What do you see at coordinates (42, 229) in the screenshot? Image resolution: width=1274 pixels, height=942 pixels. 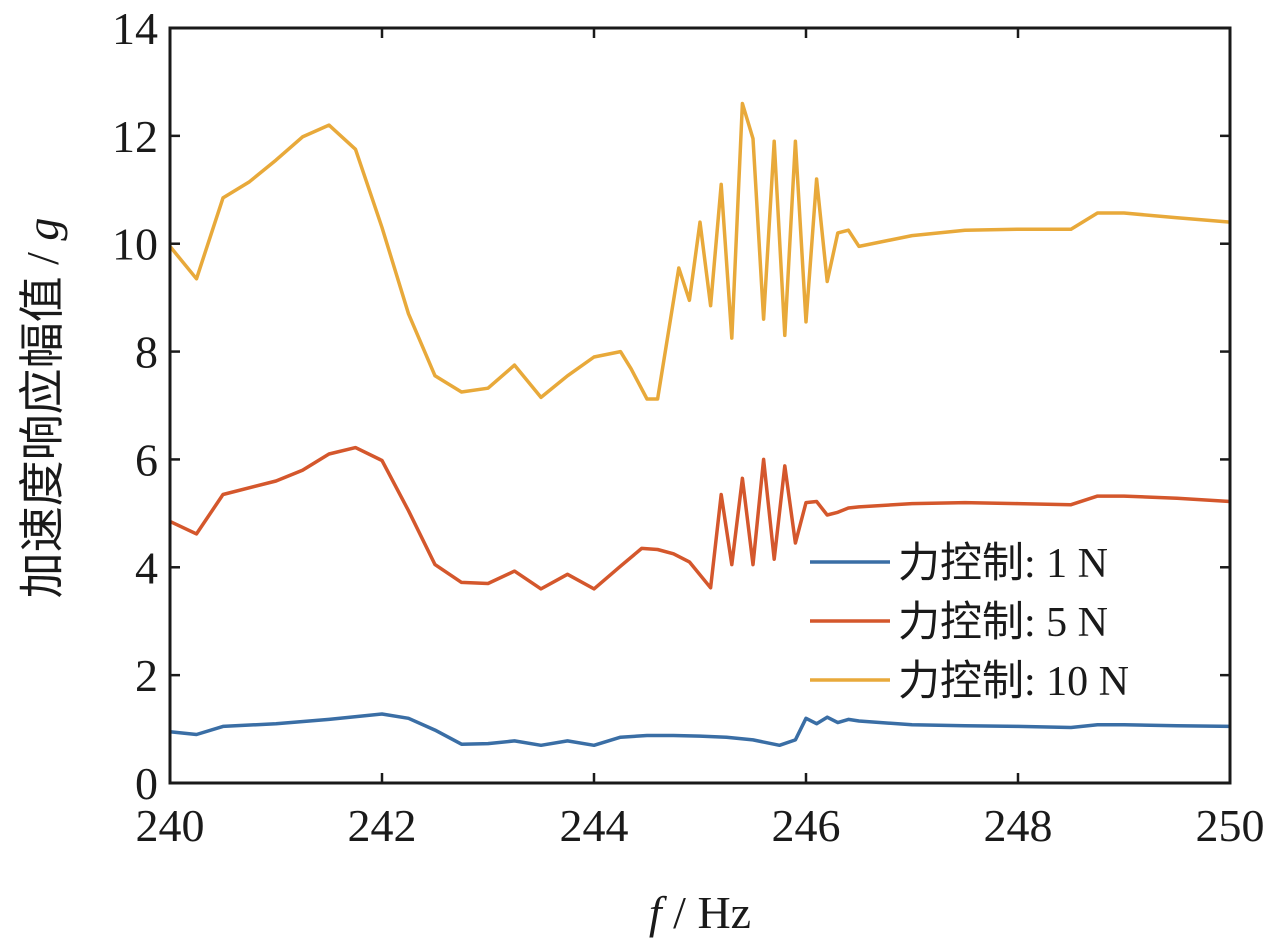 I see `y-axis-unit: g` at bounding box center [42, 229].